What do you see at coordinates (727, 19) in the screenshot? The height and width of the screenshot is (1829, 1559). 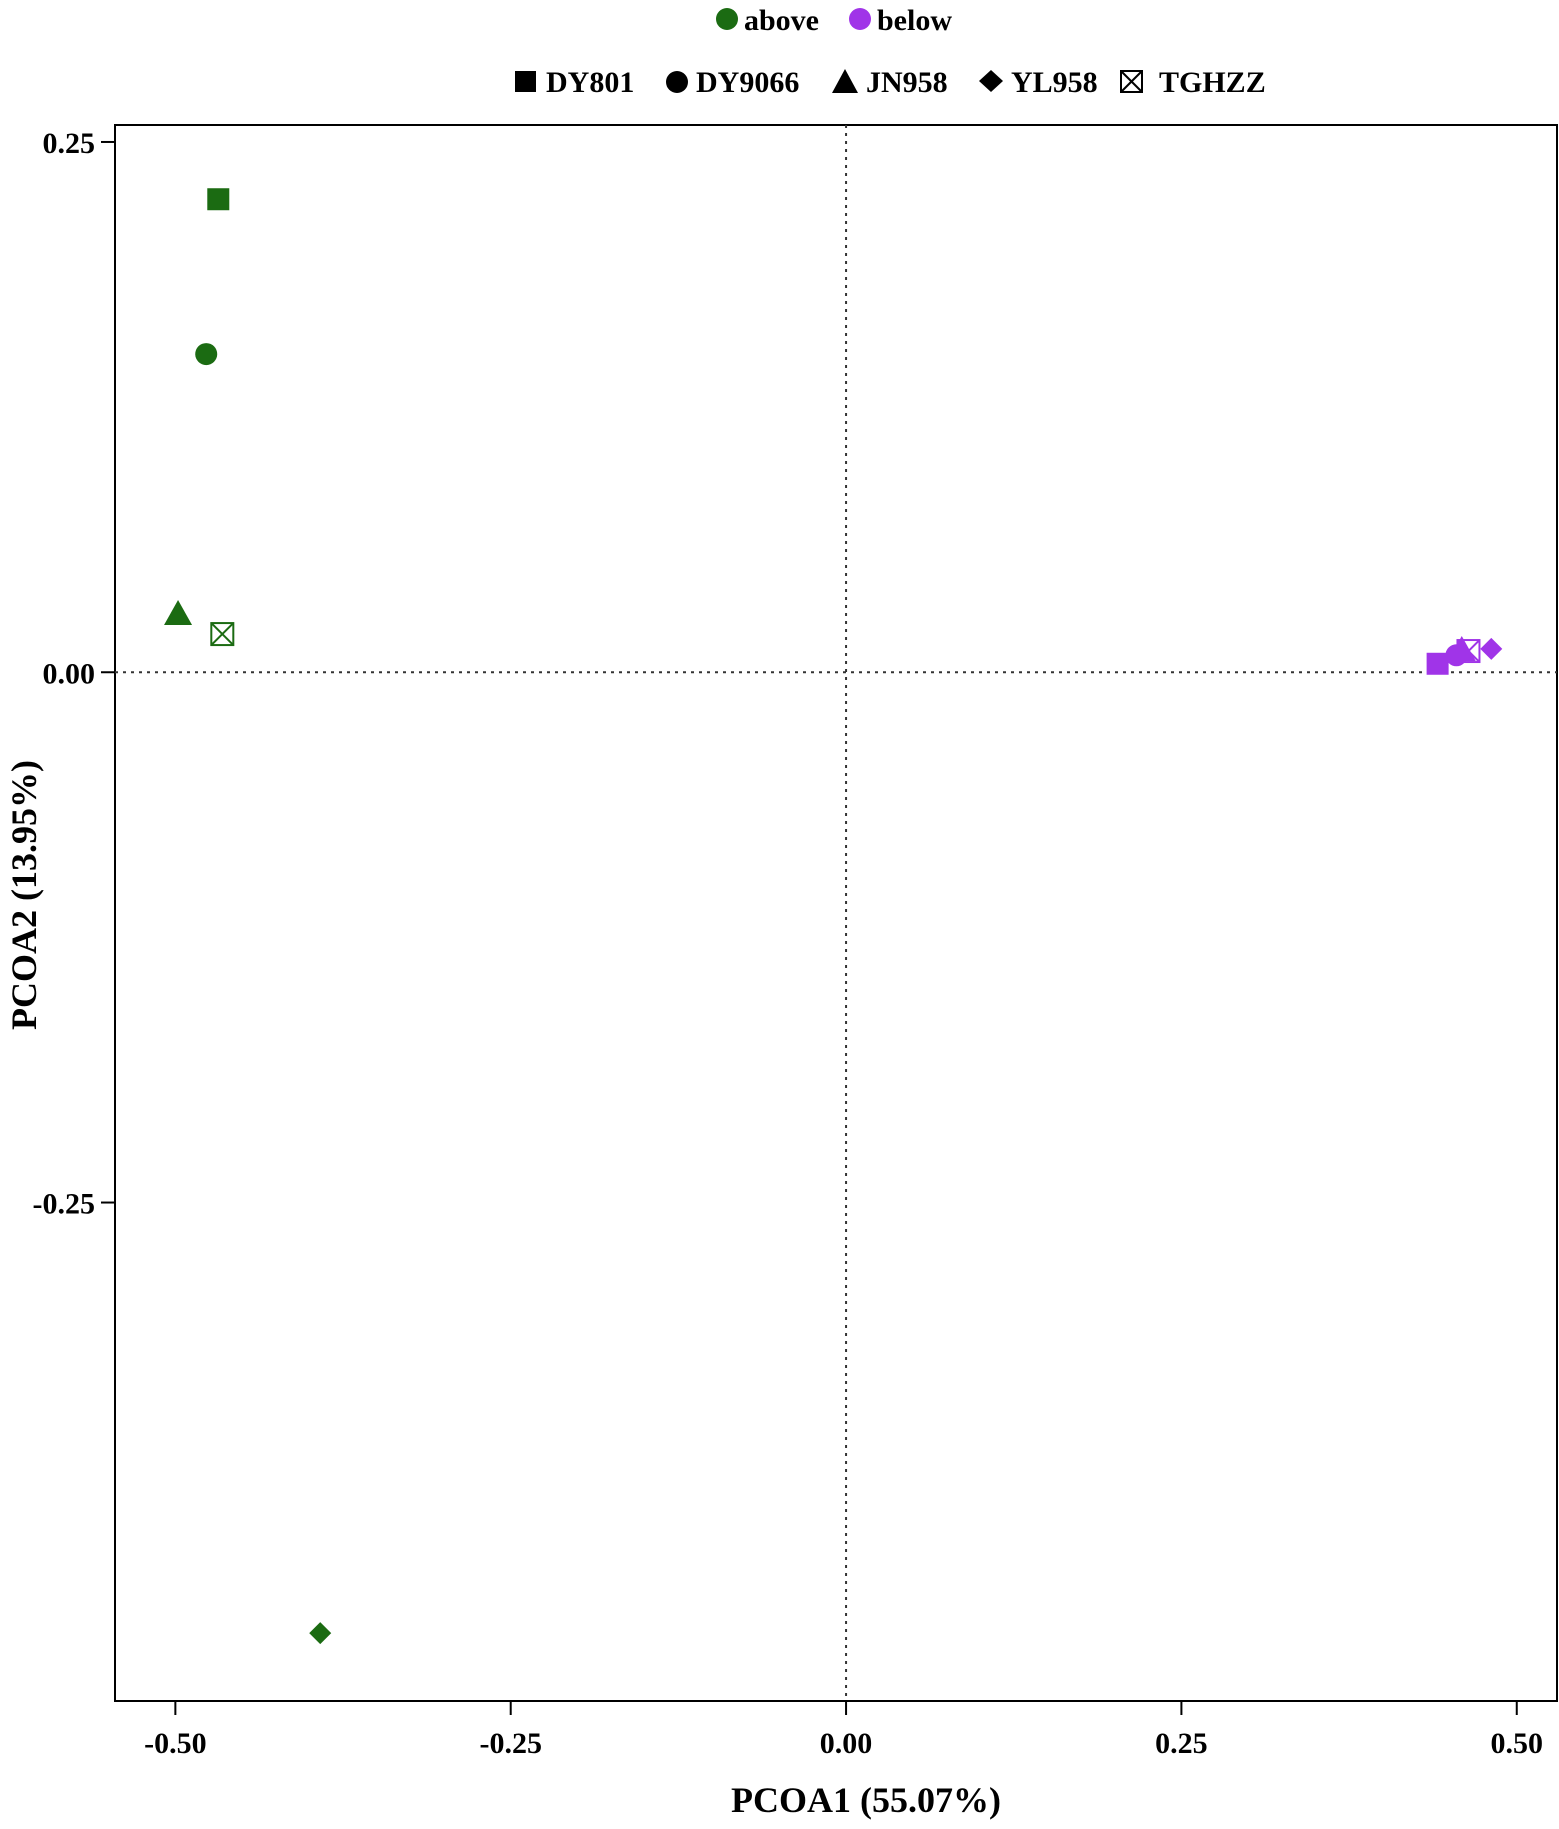 I see `legend-above-swatch` at bounding box center [727, 19].